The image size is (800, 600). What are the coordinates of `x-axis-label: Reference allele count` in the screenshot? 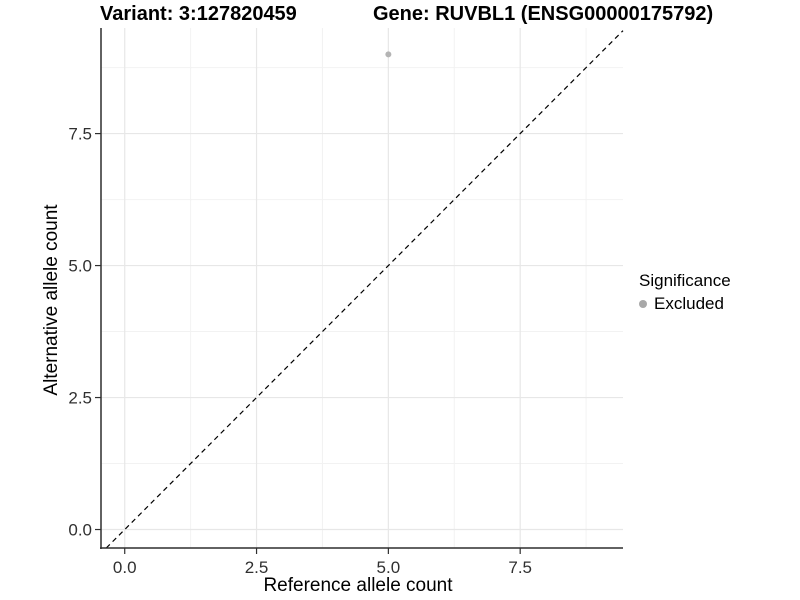 It's located at (358, 585).